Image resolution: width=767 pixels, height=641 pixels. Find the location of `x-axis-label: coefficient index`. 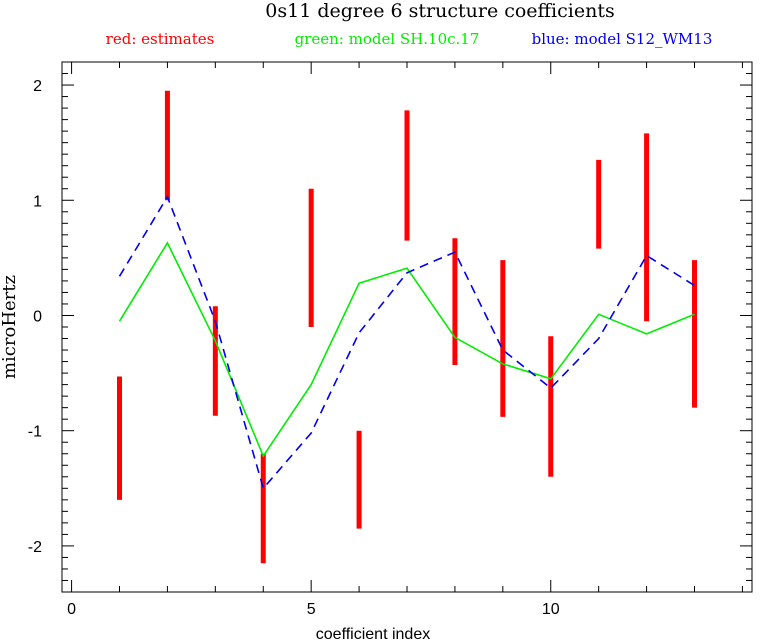

x-axis-label: coefficient index is located at coordinates (373, 633).